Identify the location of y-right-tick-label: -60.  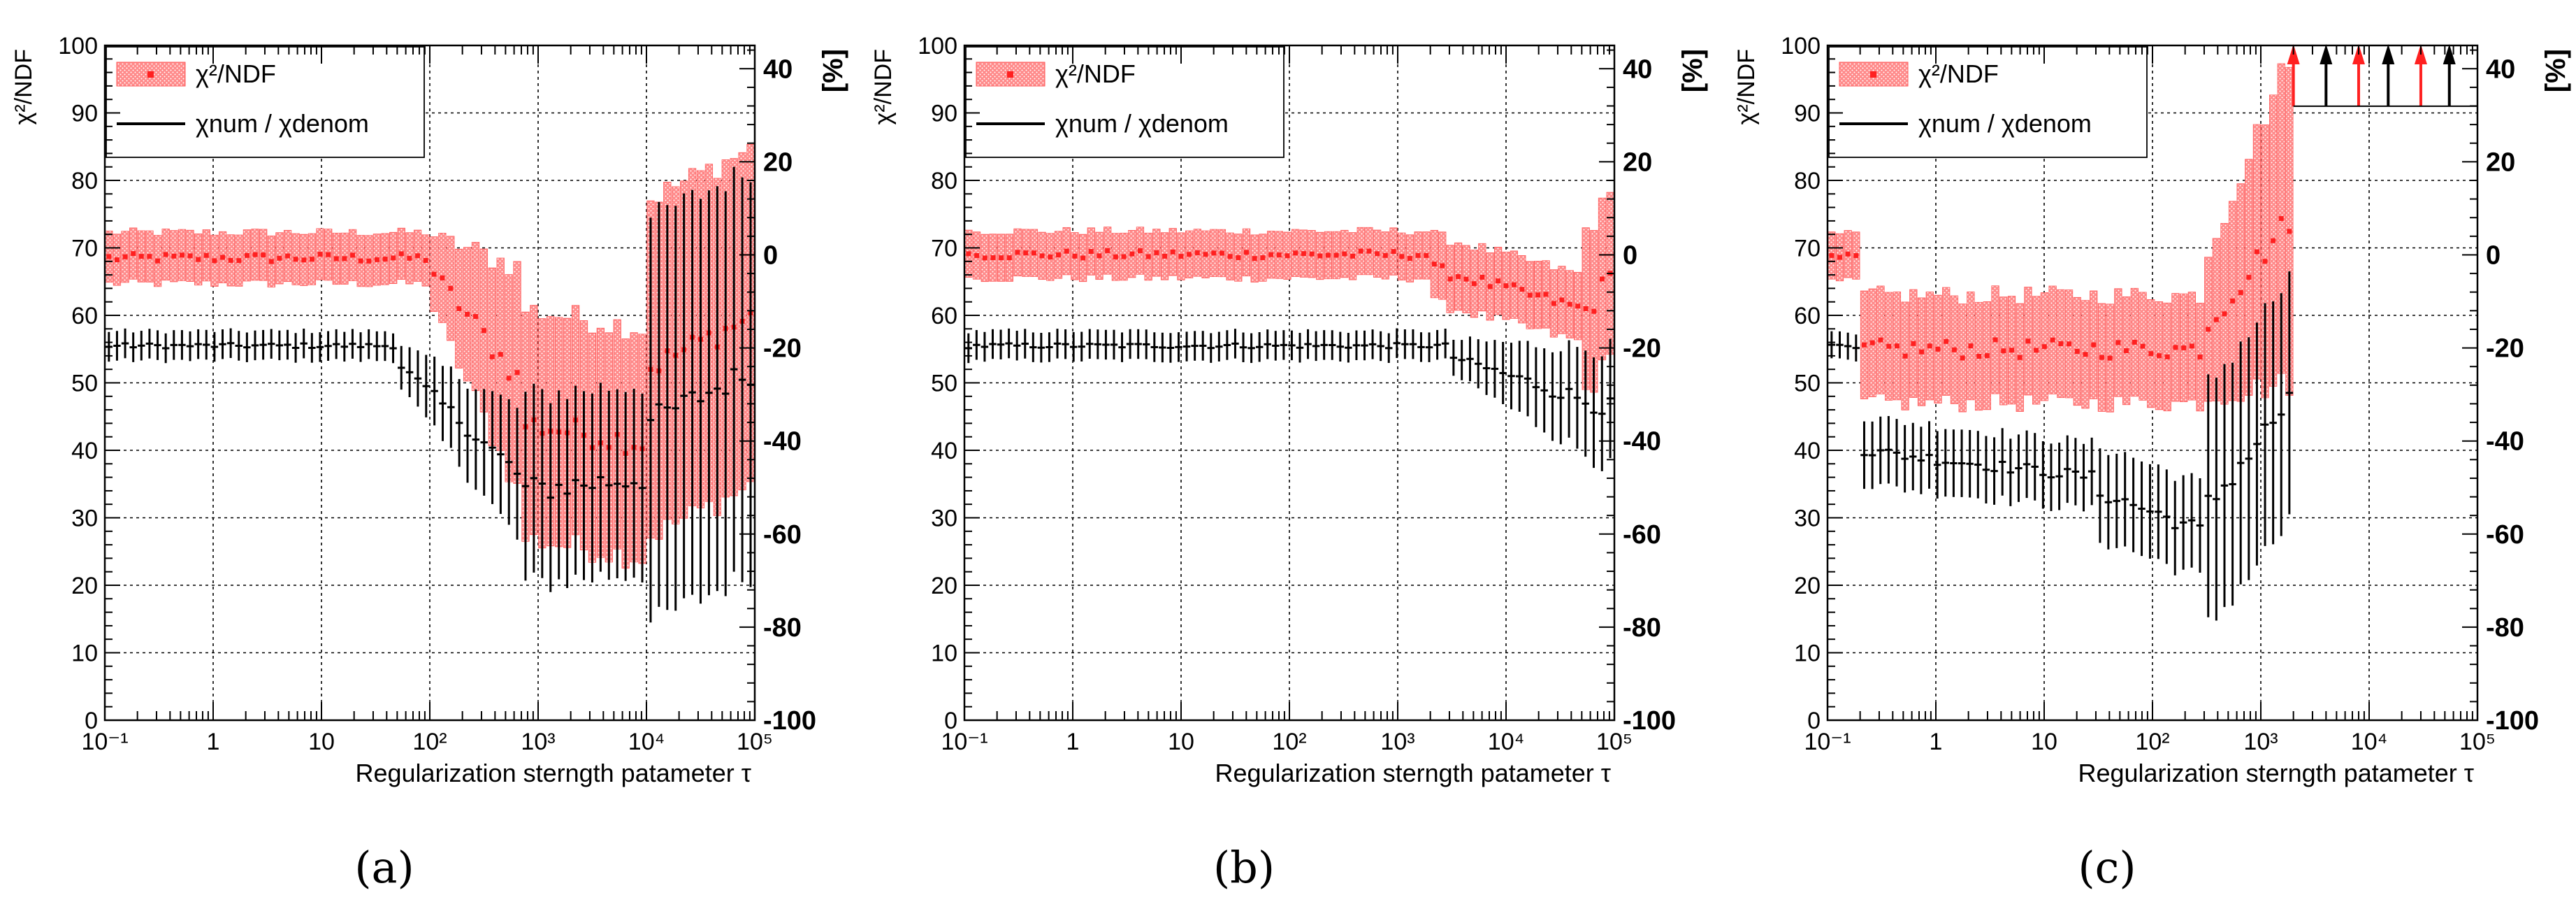
(782, 535).